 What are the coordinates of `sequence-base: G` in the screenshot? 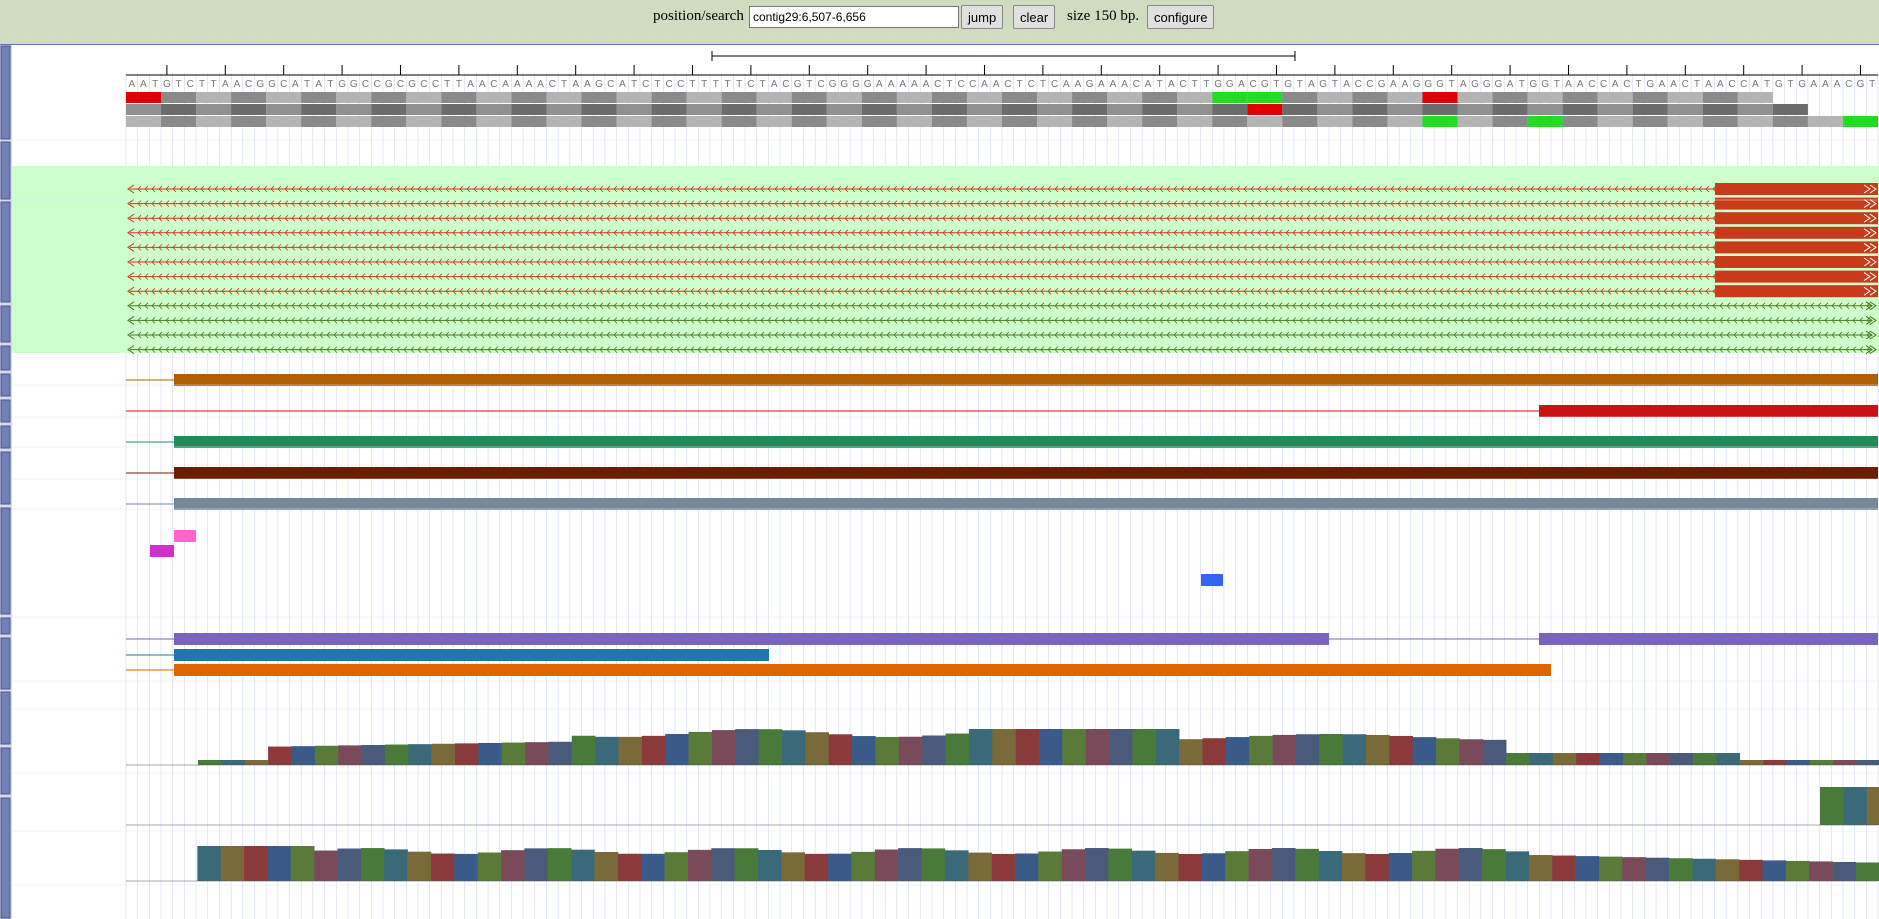 It's located at (1218, 84).